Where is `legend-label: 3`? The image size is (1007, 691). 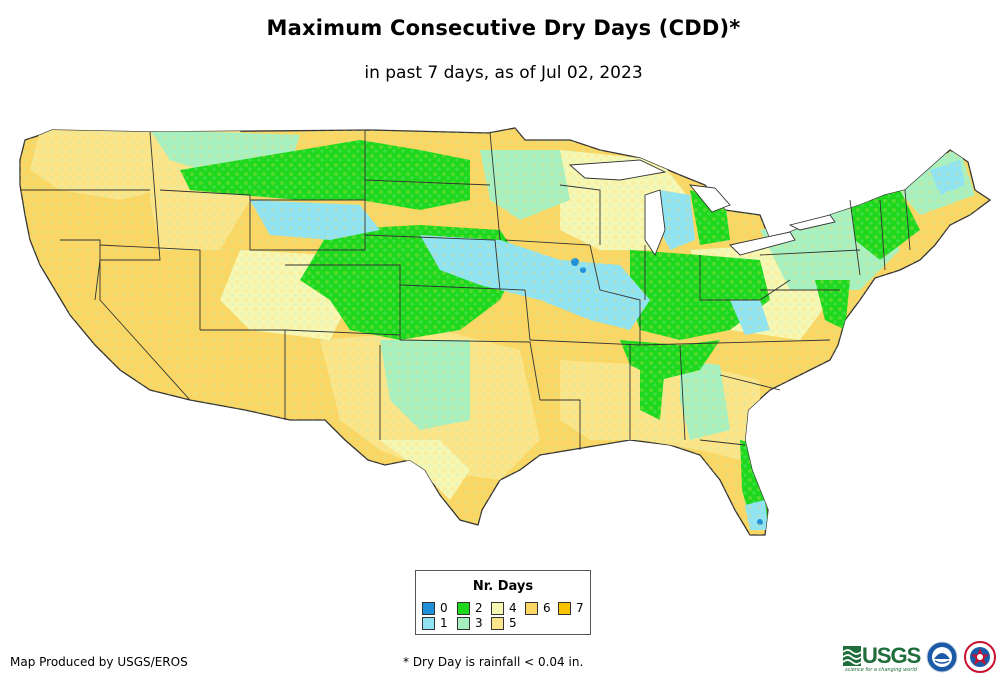
legend-label: 3 is located at coordinates (479, 623).